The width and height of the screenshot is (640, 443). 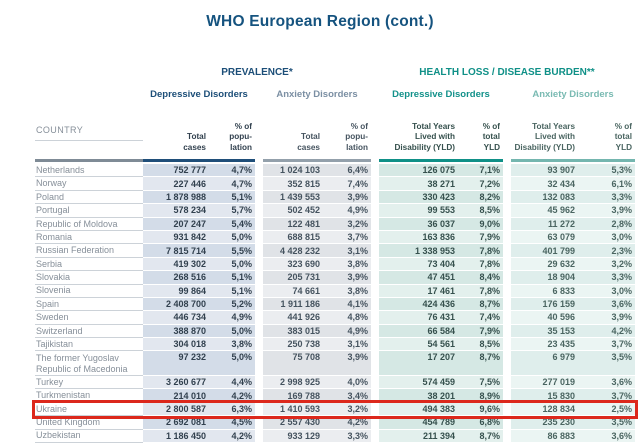 What do you see at coordinates (295, 304) in the screenshot?
I see `anx-total-cases-cell: 1 911 186` at bounding box center [295, 304].